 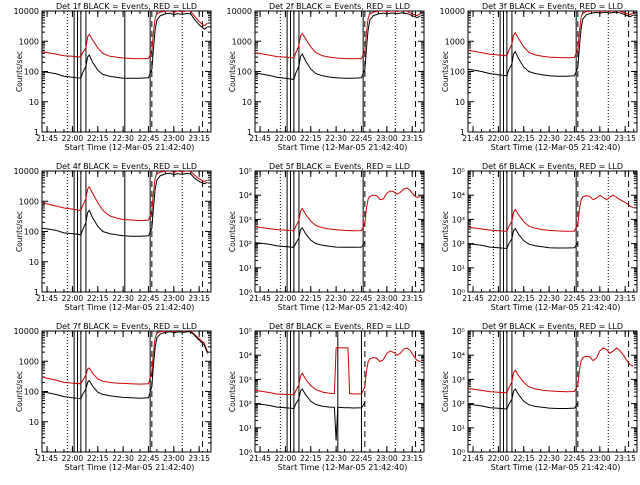 I want to click on plot-title: Det 8f BLACK = Events, RED = LLD, so click(x=339, y=326).